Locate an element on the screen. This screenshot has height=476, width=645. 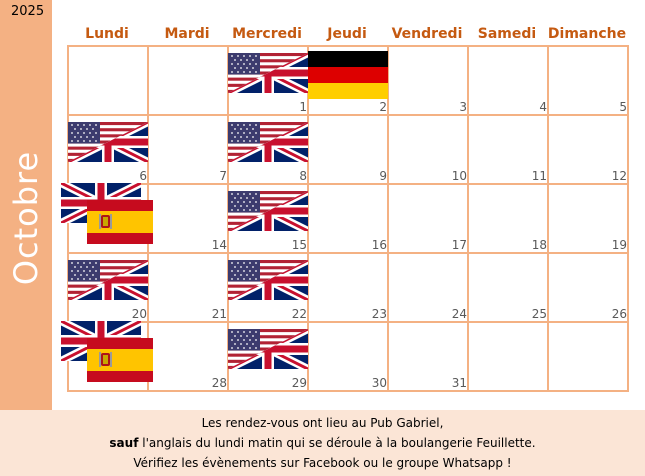
day-number: 21 is located at coordinates (219, 314).